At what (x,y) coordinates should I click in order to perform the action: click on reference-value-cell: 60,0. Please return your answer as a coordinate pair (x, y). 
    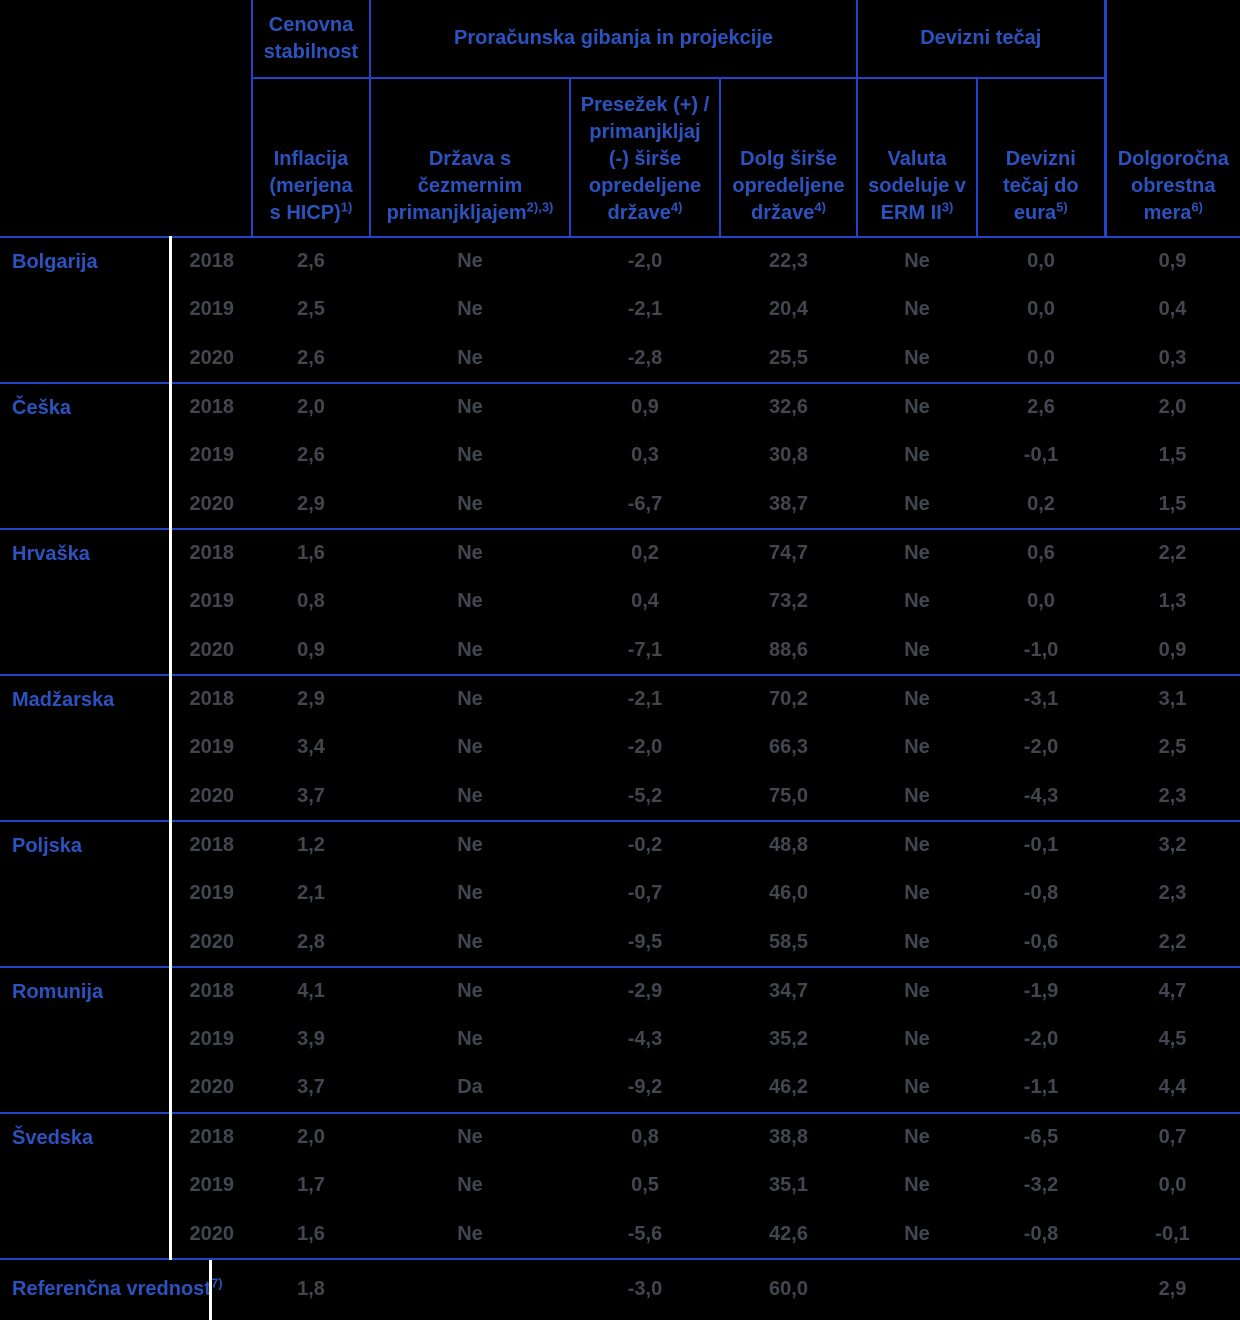
    Looking at the image, I should click on (788, 1289).